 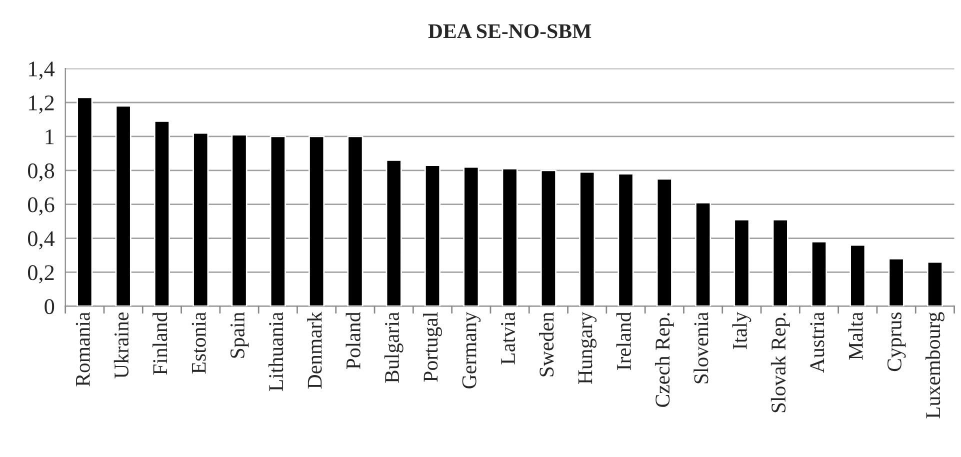 What do you see at coordinates (199, 343) in the screenshot?
I see `x-tick-label: Estonia` at bounding box center [199, 343].